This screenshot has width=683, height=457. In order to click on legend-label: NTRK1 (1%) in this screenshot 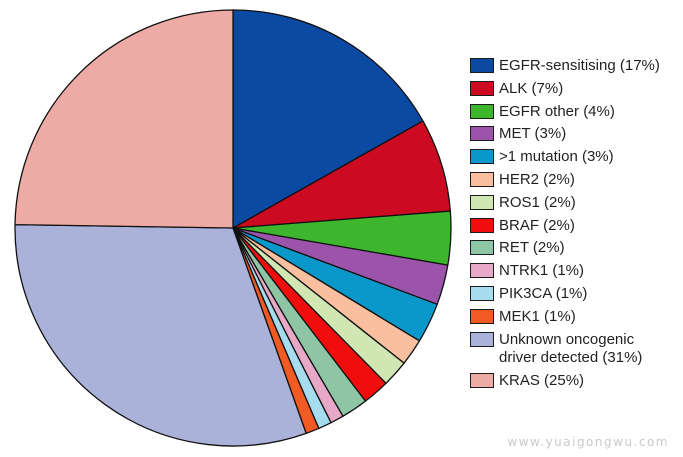, I will do `click(542, 271)`.